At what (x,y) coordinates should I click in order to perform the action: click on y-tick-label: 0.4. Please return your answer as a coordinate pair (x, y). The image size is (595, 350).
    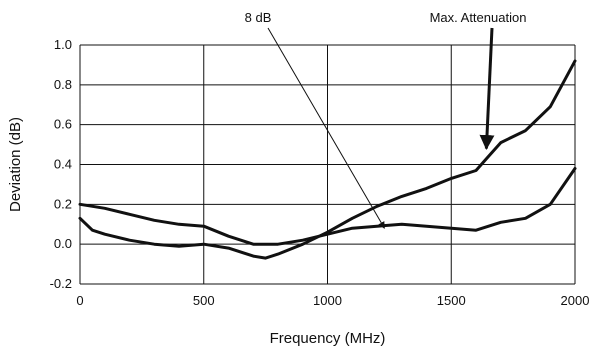
    Looking at the image, I should click on (63, 164).